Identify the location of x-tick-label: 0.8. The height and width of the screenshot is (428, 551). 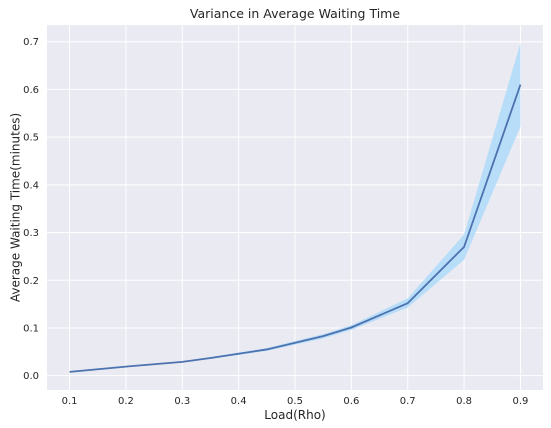
(464, 401).